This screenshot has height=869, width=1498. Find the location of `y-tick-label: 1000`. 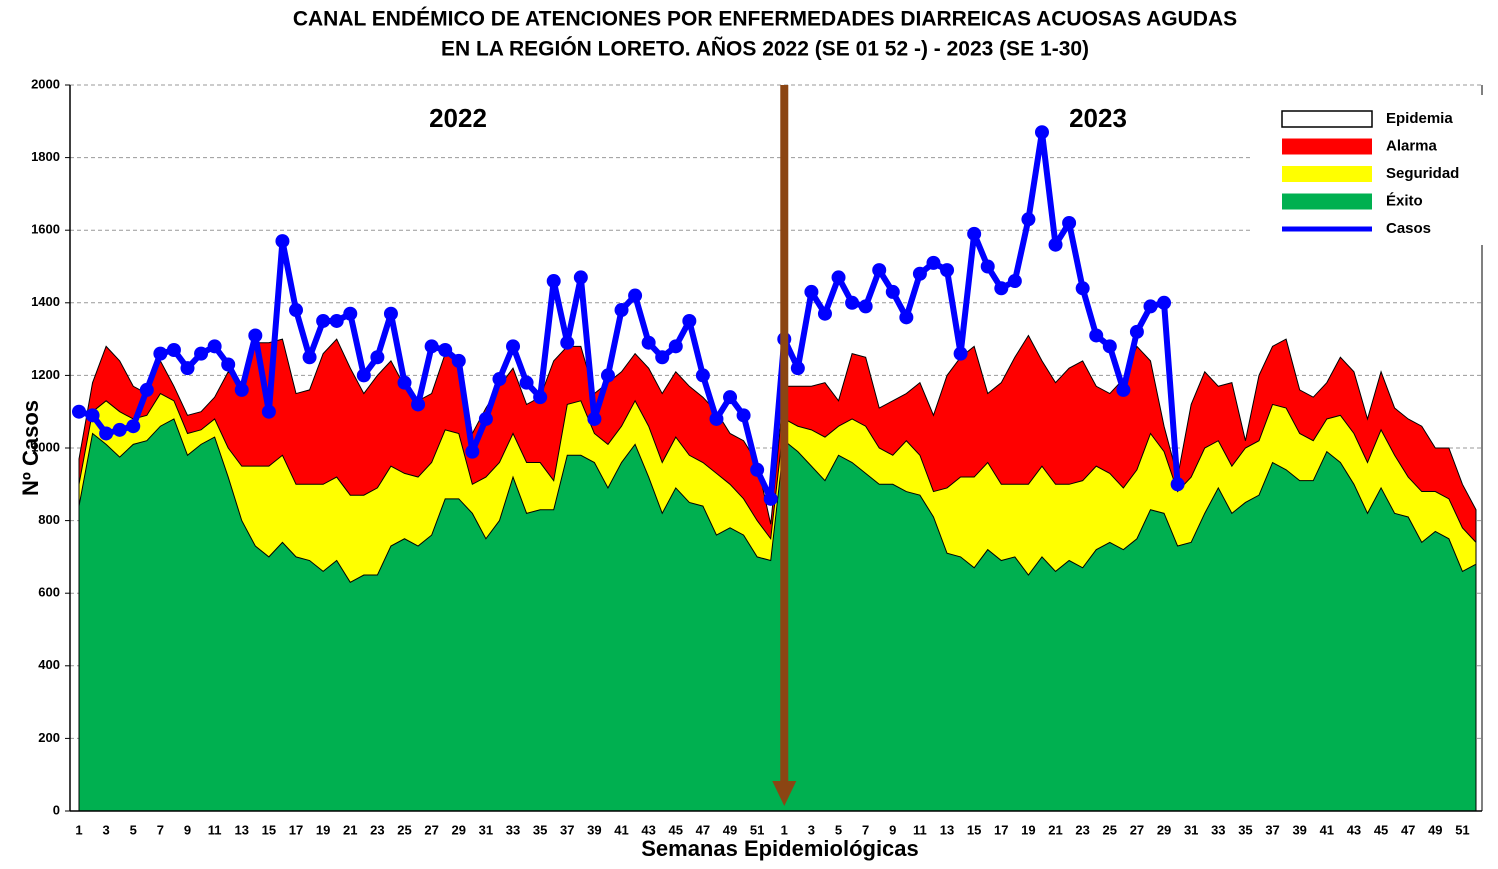

y-tick-label: 1000 is located at coordinates (45, 446).